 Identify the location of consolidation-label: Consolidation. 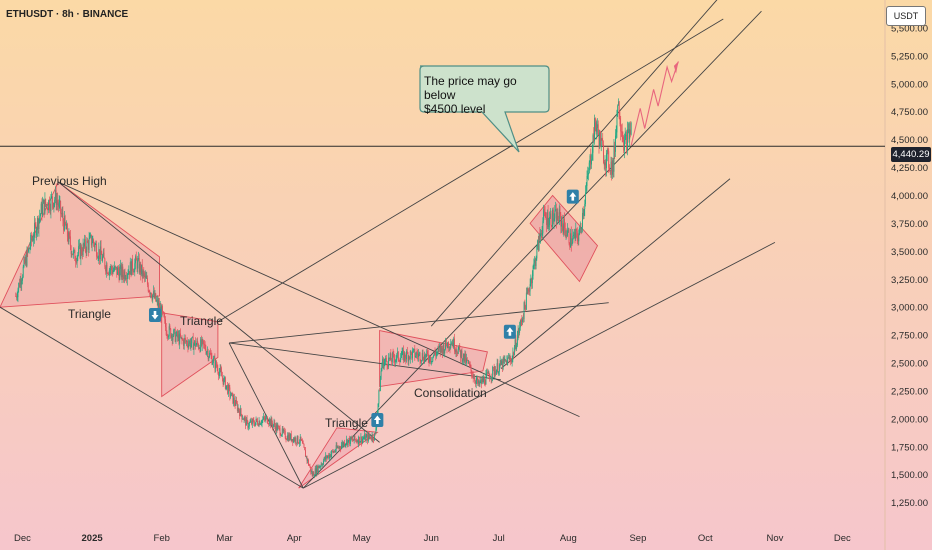
(450, 393).